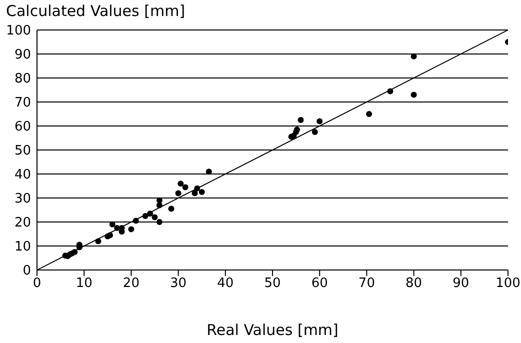 This screenshot has width=521, height=343. What do you see at coordinates (461, 284) in the screenshot?
I see `x-tick-label: 90` at bounding box center [461, 284].